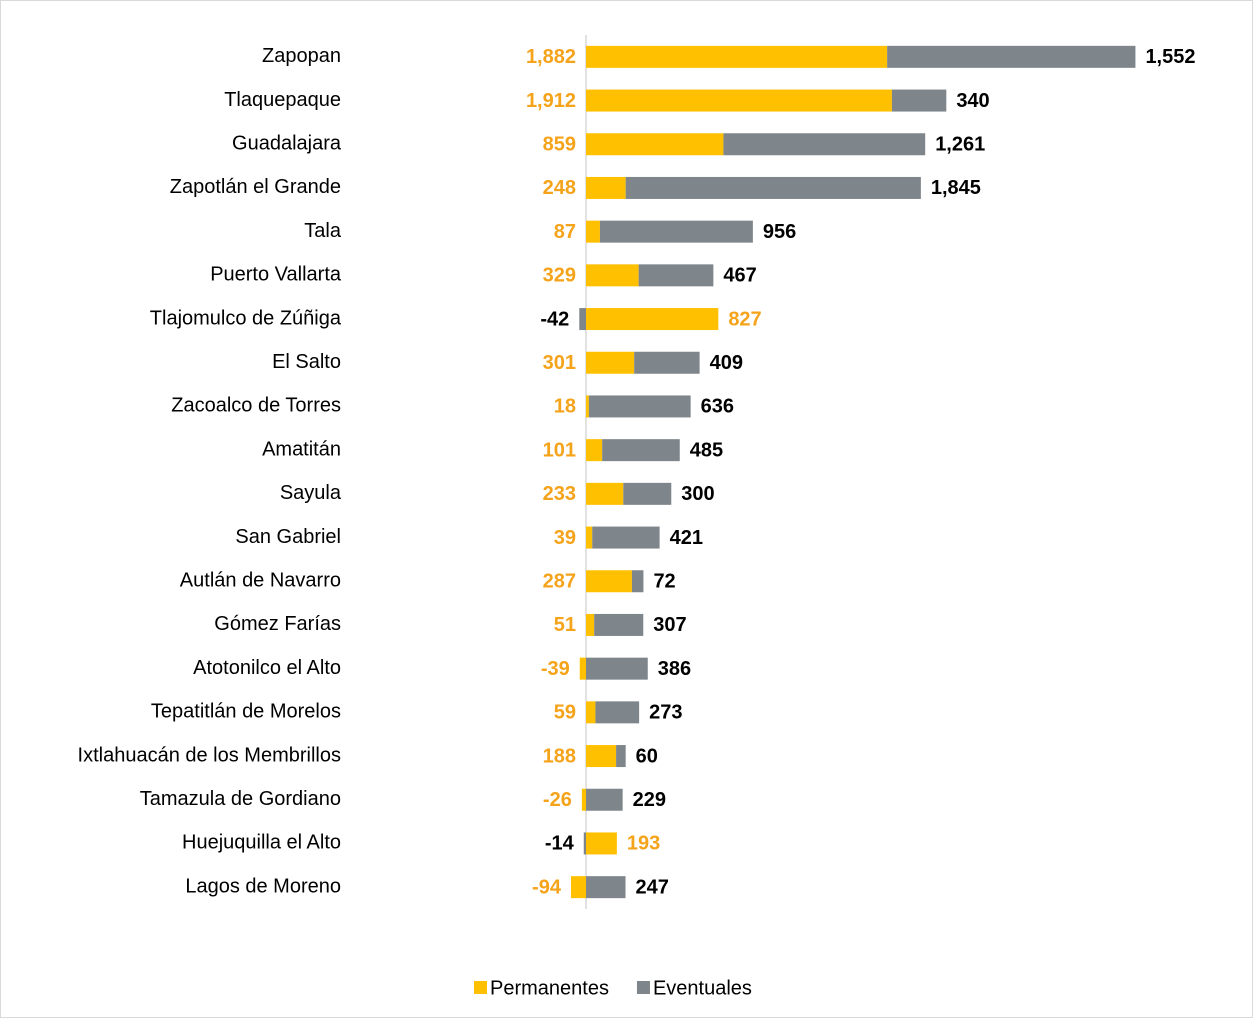 The height and width of the screenshot is (1018, 1253). Describe the element at coordinates (267, 668) in the screenshot. I see `category-label: Atotonilco el Alto` at that location.